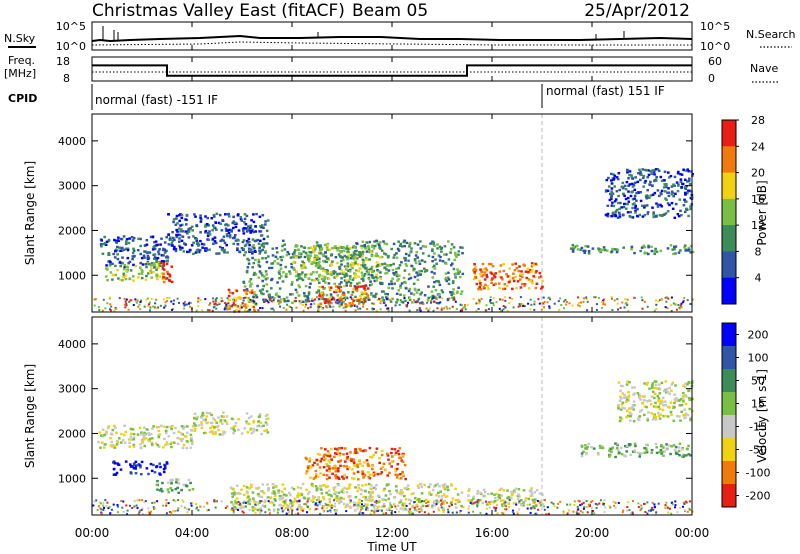  I want to click on nave-tick-top: 60, so click(715, 61).